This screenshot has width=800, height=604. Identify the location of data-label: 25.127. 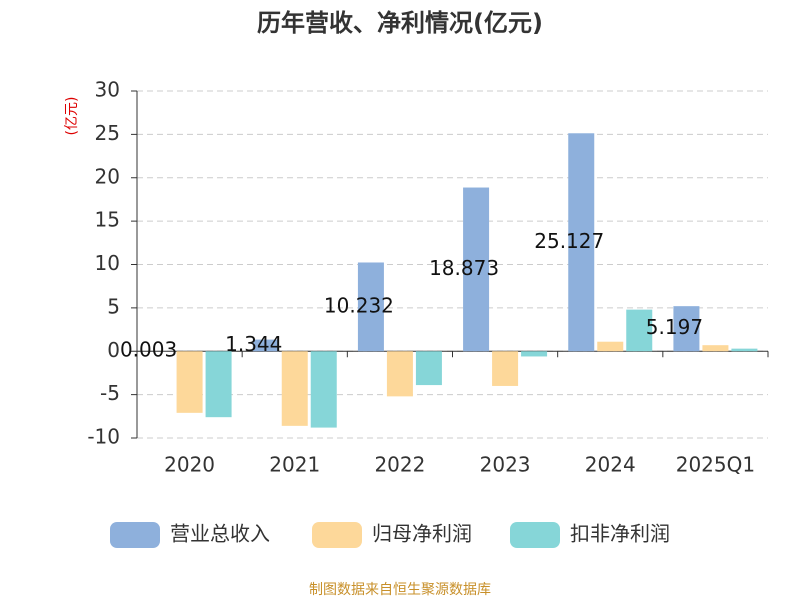
(569, 241).